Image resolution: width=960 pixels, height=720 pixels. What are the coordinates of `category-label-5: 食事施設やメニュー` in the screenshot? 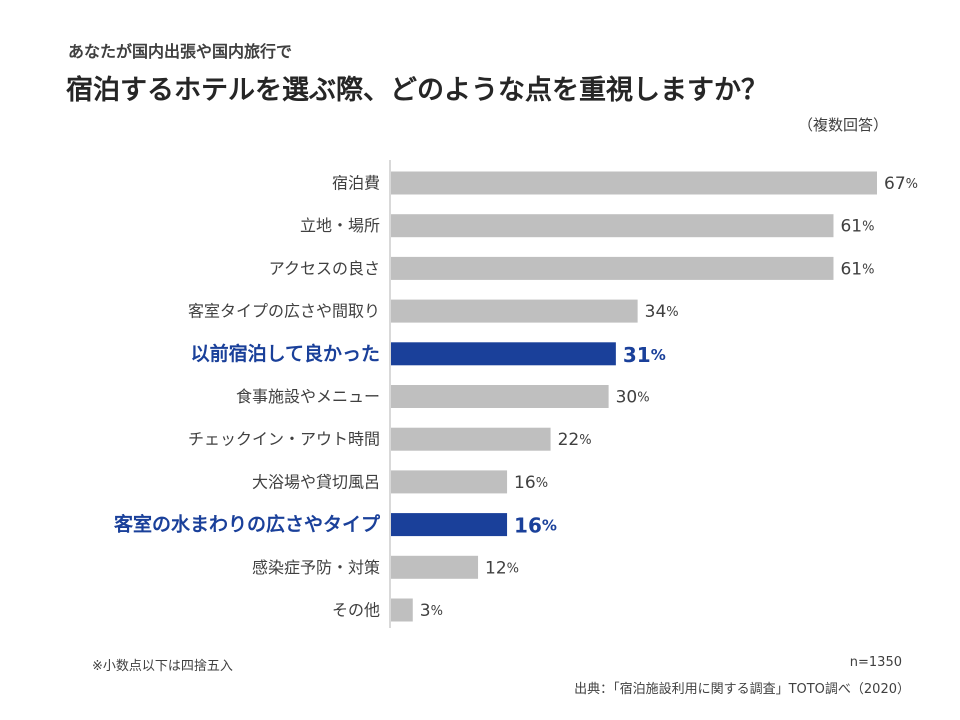 It's located at (308, 396).